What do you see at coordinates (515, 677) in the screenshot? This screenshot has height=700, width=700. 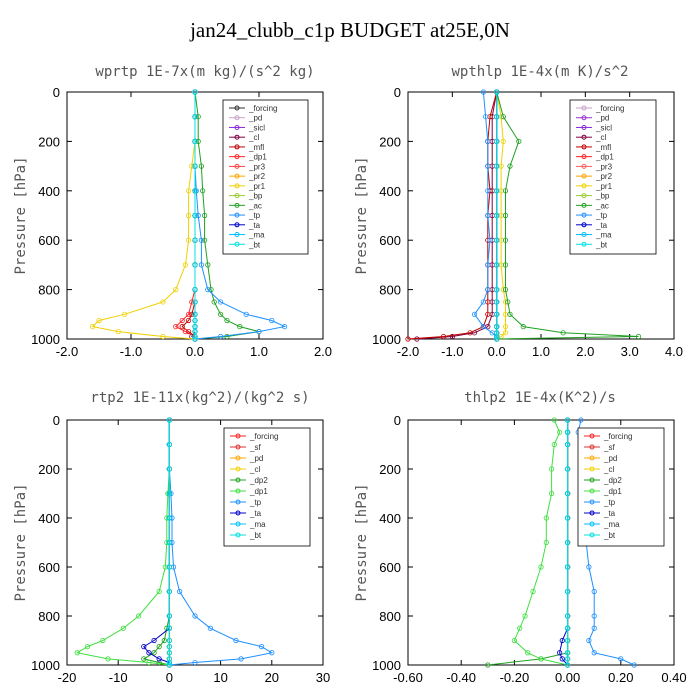 I see `x-tick-label: -0.20` at bounding box center [515, 677].